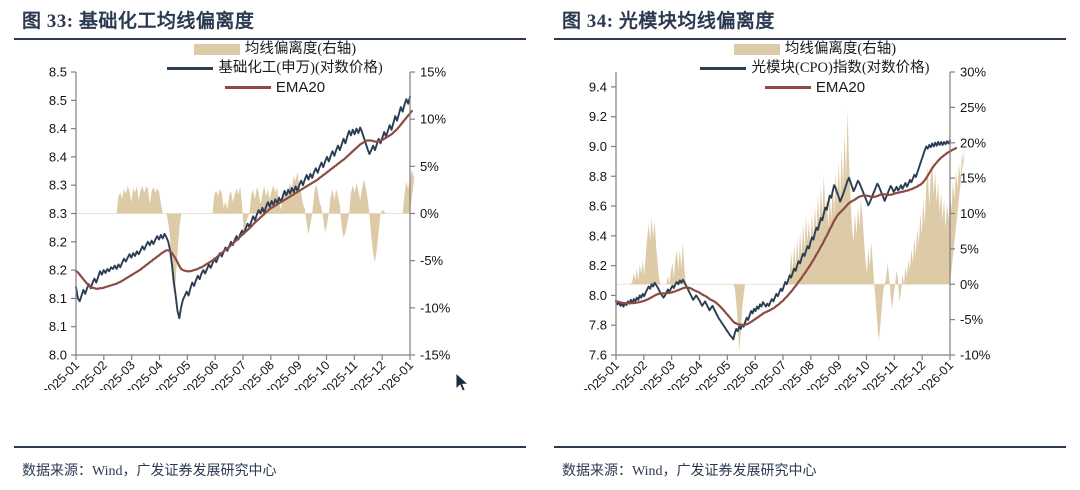  Describe the element at coordinates (435, 355) in the screenshot. I see `svg-text: -15%` at that location.